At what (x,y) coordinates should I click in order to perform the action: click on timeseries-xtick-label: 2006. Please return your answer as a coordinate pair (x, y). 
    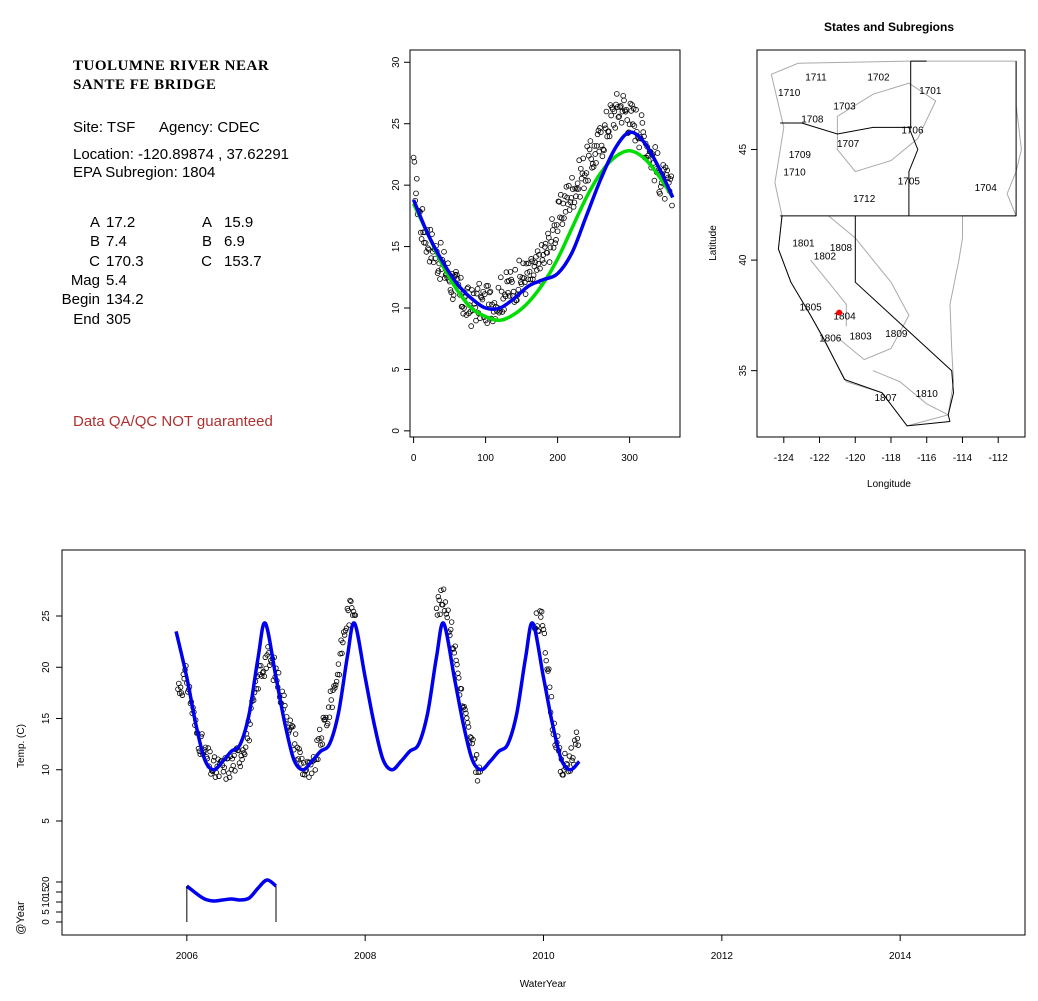
    Looking at the image, I should click on (187, 956).